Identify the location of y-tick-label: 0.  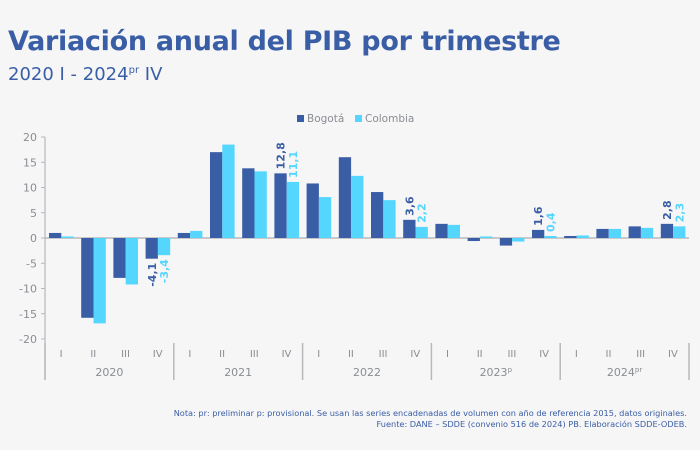
(33, 238).